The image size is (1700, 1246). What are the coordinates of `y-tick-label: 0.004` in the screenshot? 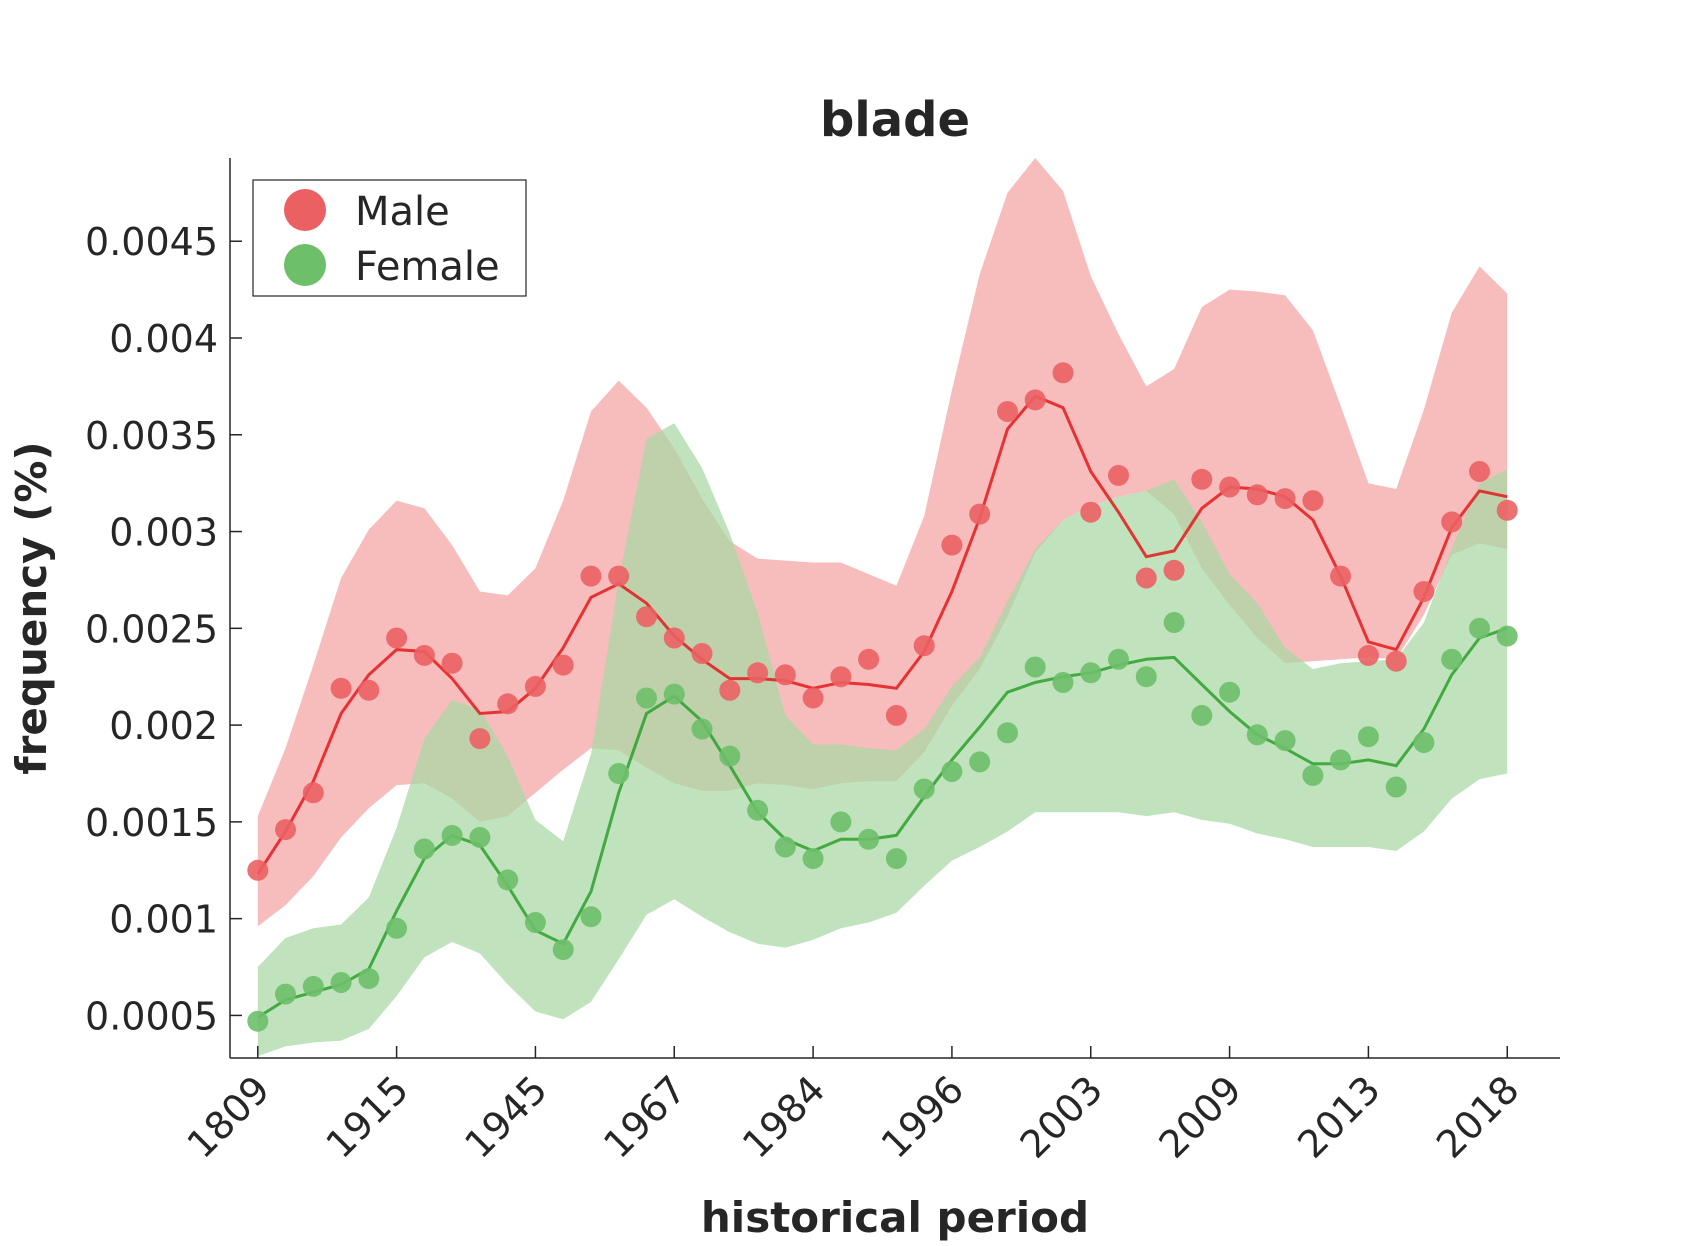 It's located at (163, 339).